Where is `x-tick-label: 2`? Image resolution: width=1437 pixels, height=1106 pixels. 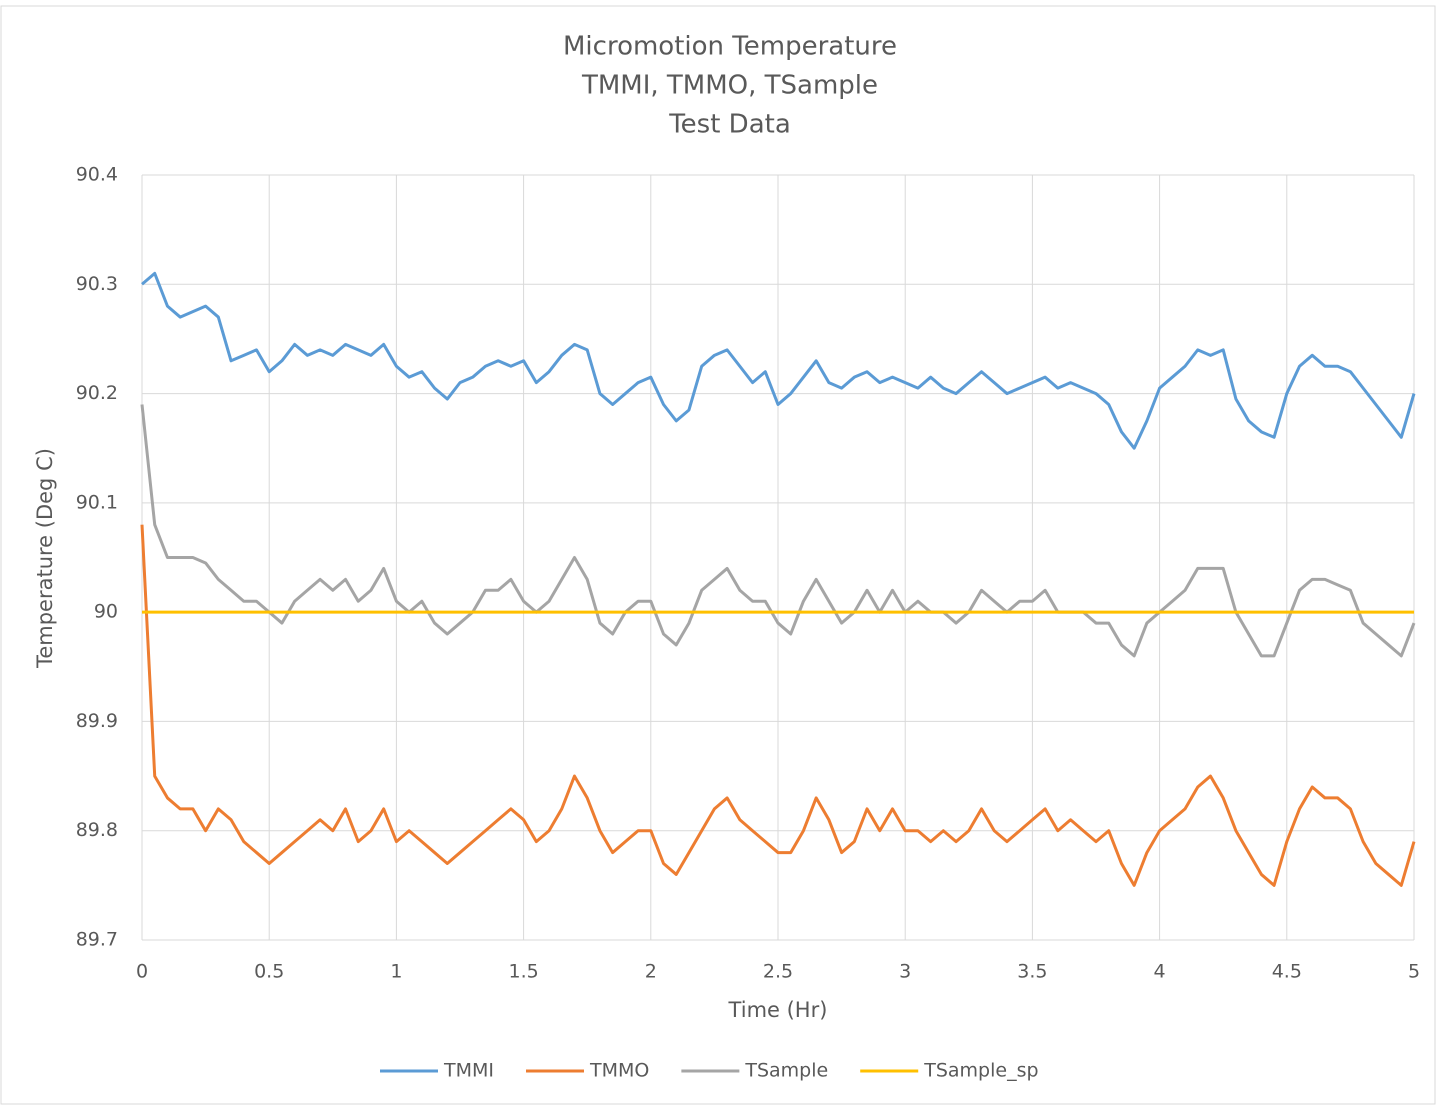
x-tick-label: 2 is located at coordinates (651, 972).